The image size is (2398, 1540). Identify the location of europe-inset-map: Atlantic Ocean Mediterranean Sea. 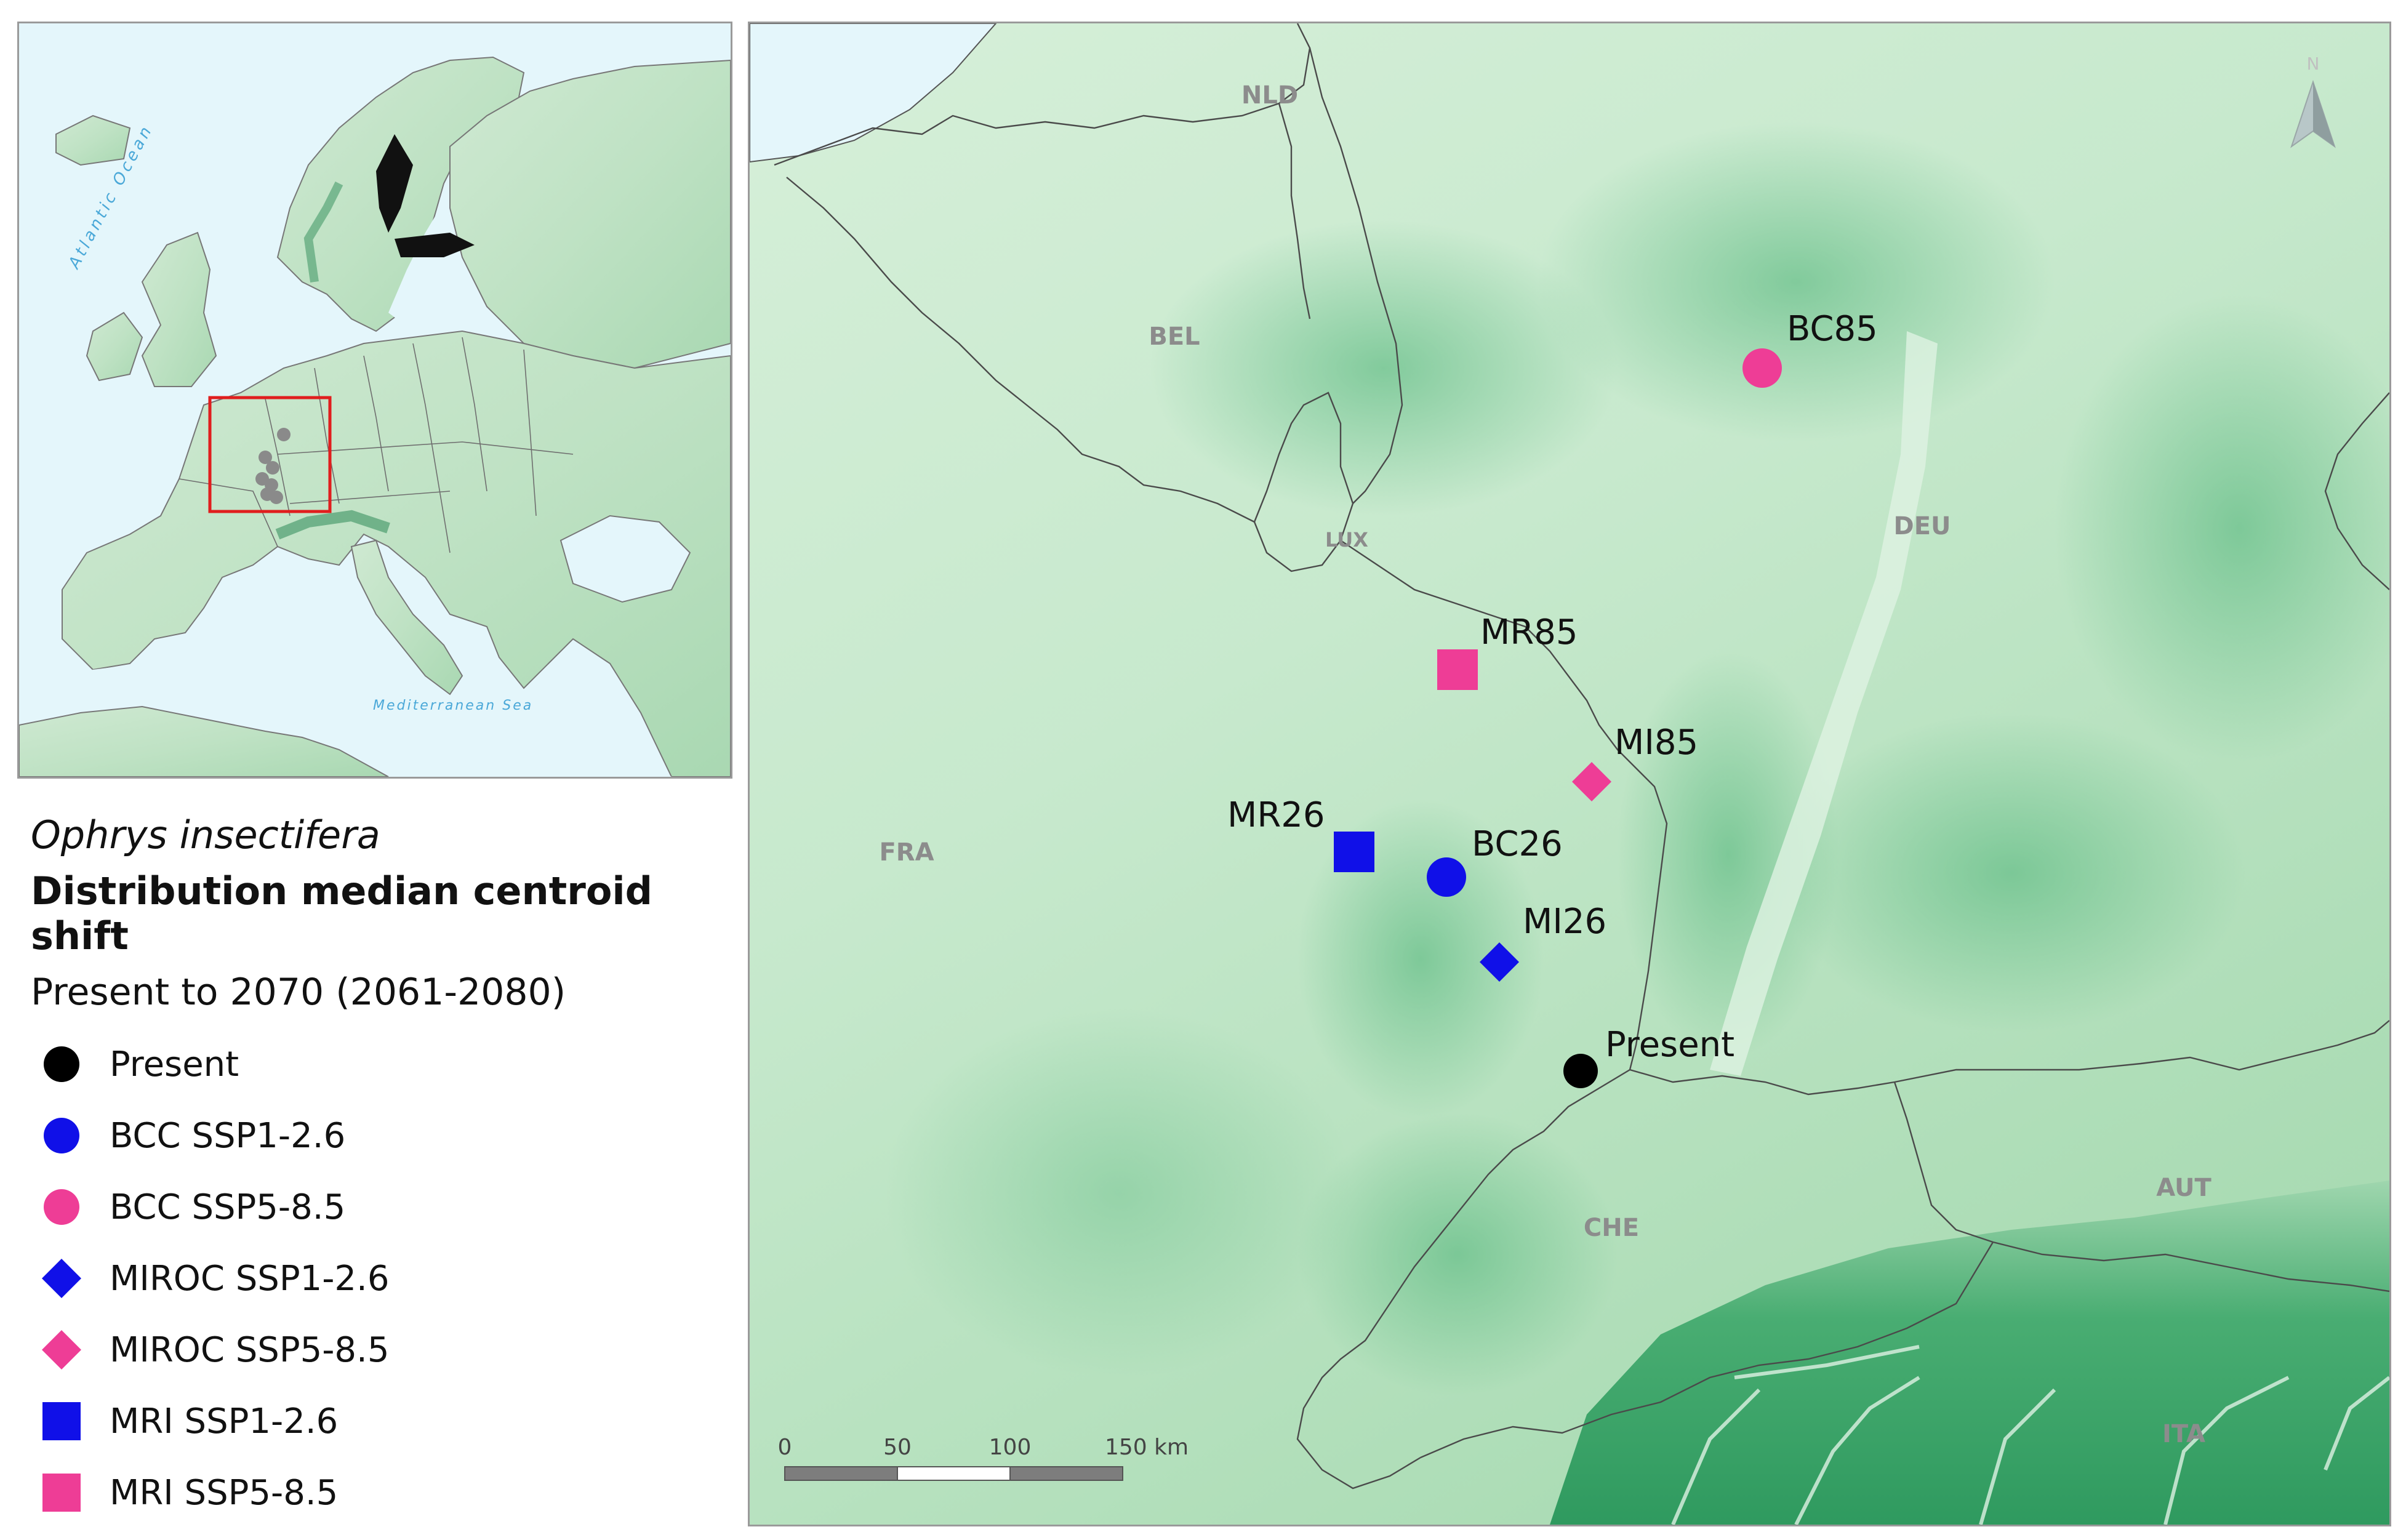
(374, 400).